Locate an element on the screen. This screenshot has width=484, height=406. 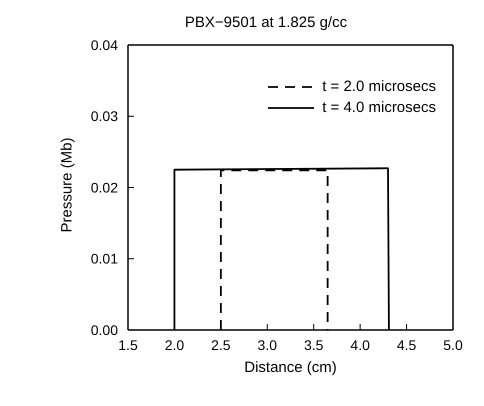
chart-title: PBX−9501 at 1.825 g/cc is located at coordinates (266, 22).